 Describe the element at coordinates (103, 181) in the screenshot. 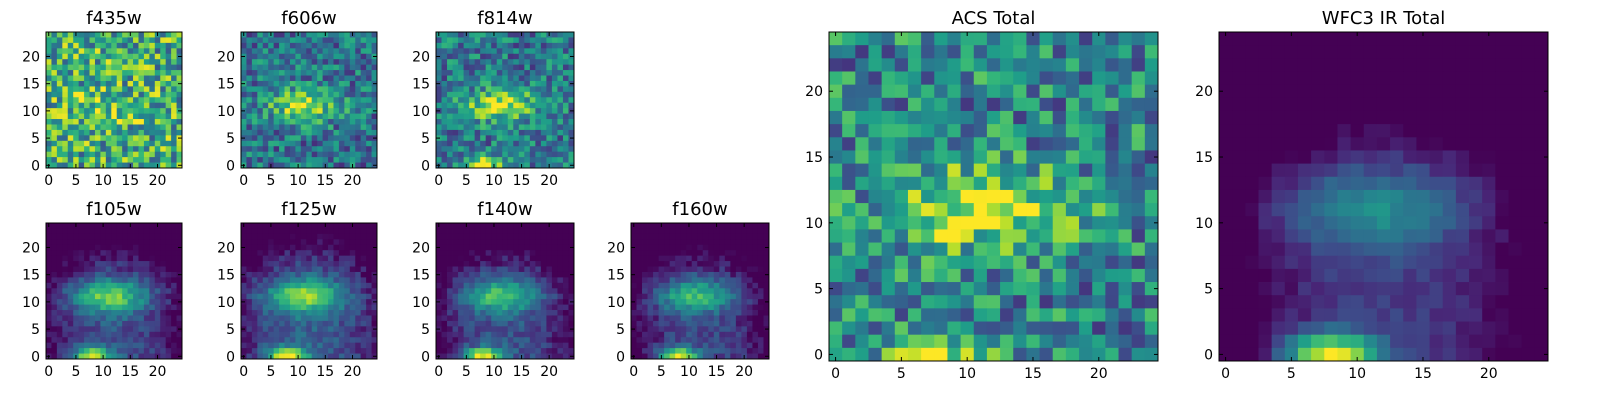

I see `x-tick-label: 10` at that location.